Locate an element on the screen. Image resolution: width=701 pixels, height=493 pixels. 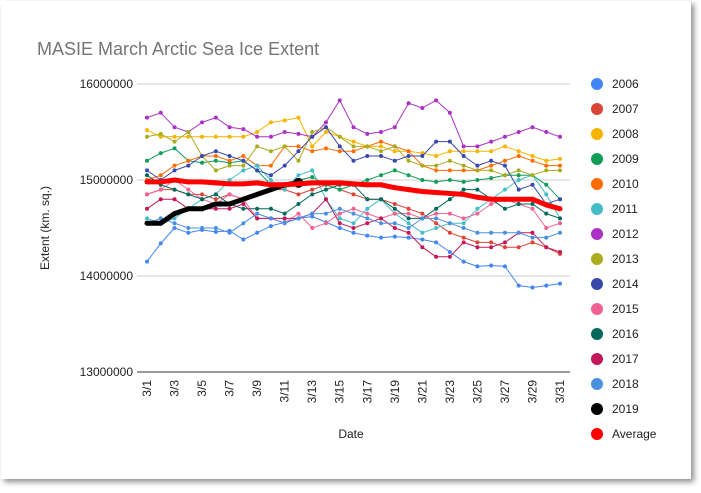
x-tick-label: 3/27 is located at coordinates (505, 392).